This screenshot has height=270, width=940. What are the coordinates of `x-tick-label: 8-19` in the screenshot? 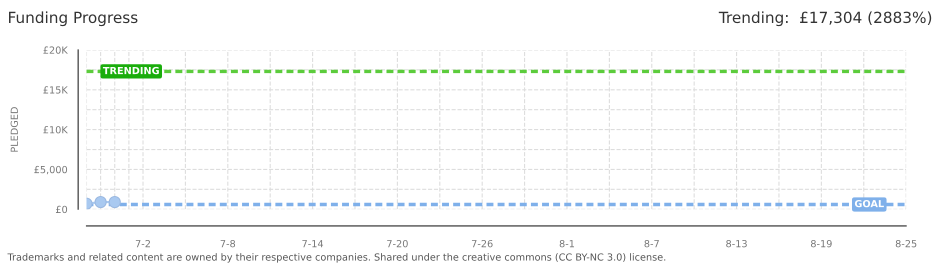 It's located at (821, 244).